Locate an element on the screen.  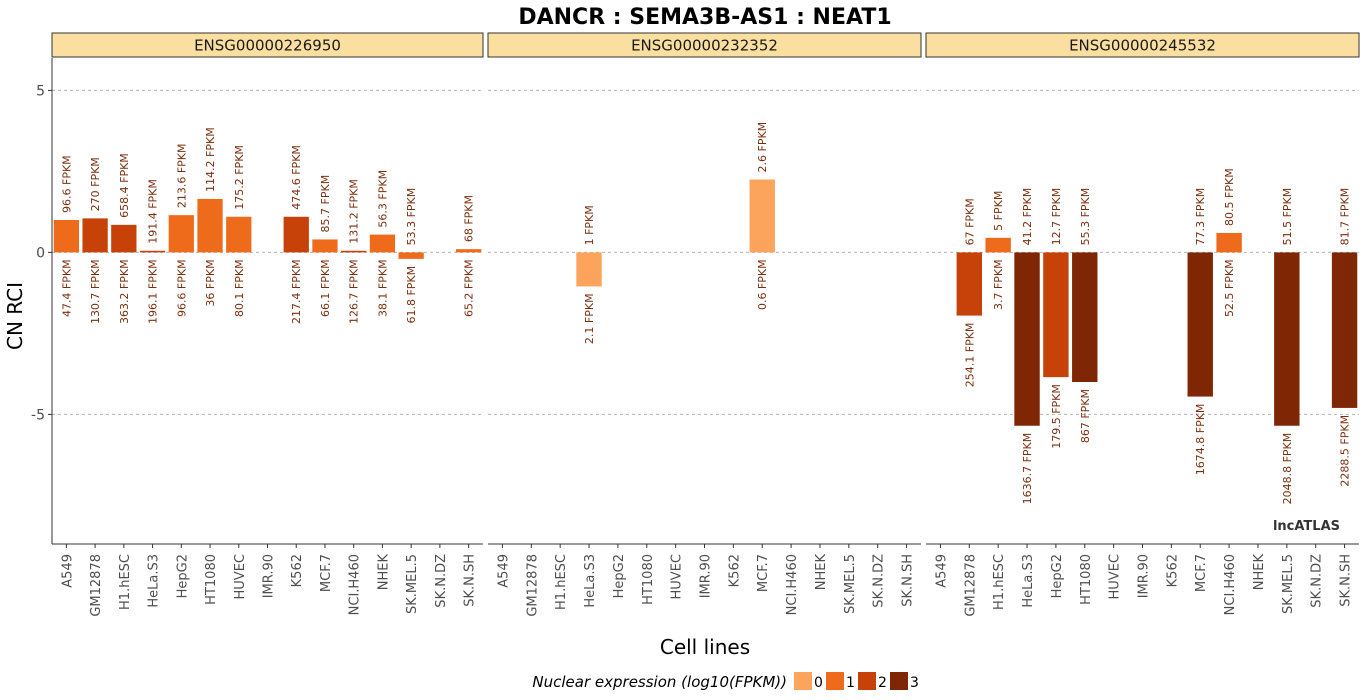
y-tick-label: 0 is located at coordinates (40, 253).